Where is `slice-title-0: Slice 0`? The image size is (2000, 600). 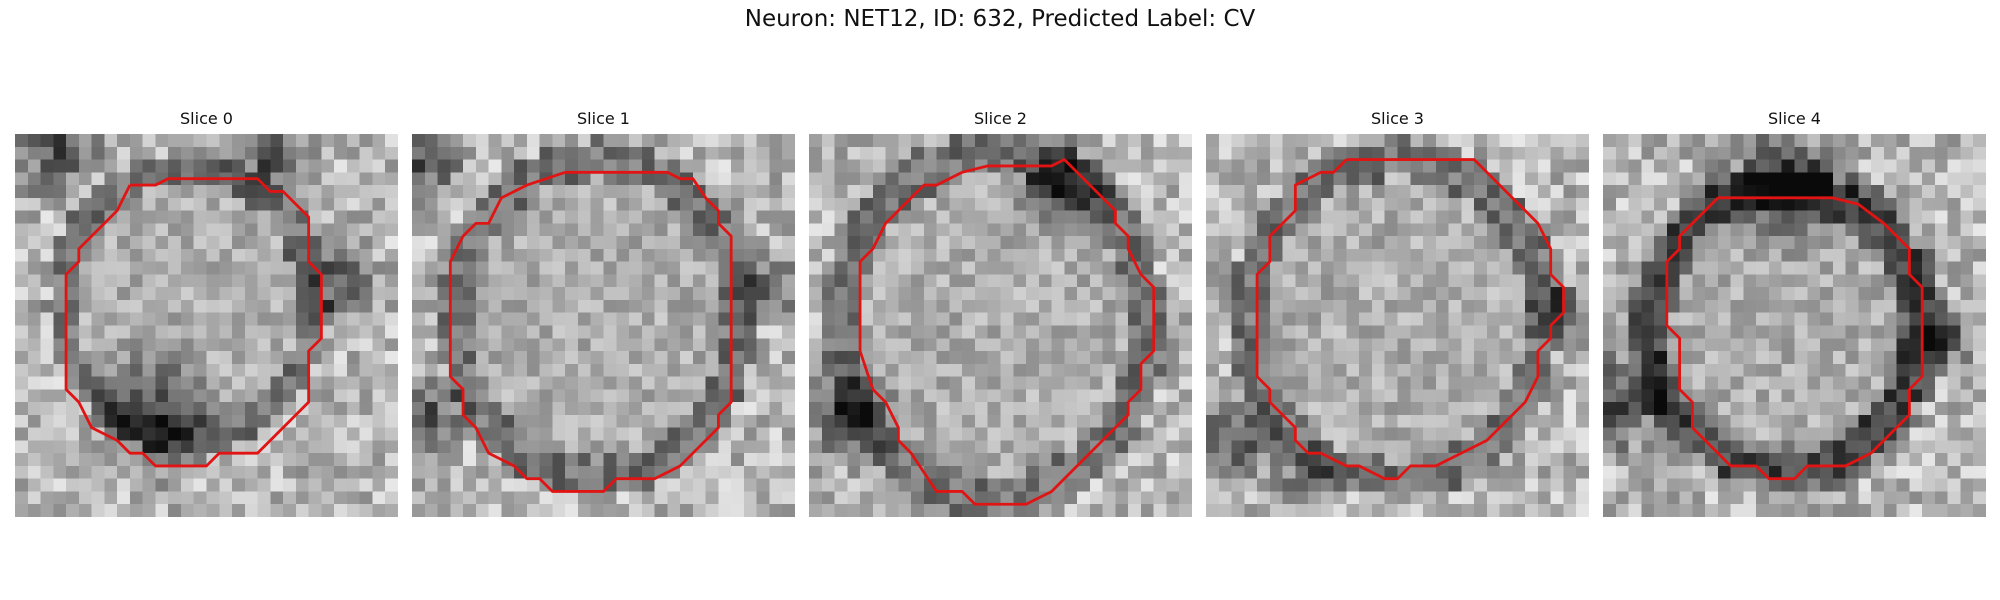
slice-title-0: Slice 0 is located at coordinates (206, 118).